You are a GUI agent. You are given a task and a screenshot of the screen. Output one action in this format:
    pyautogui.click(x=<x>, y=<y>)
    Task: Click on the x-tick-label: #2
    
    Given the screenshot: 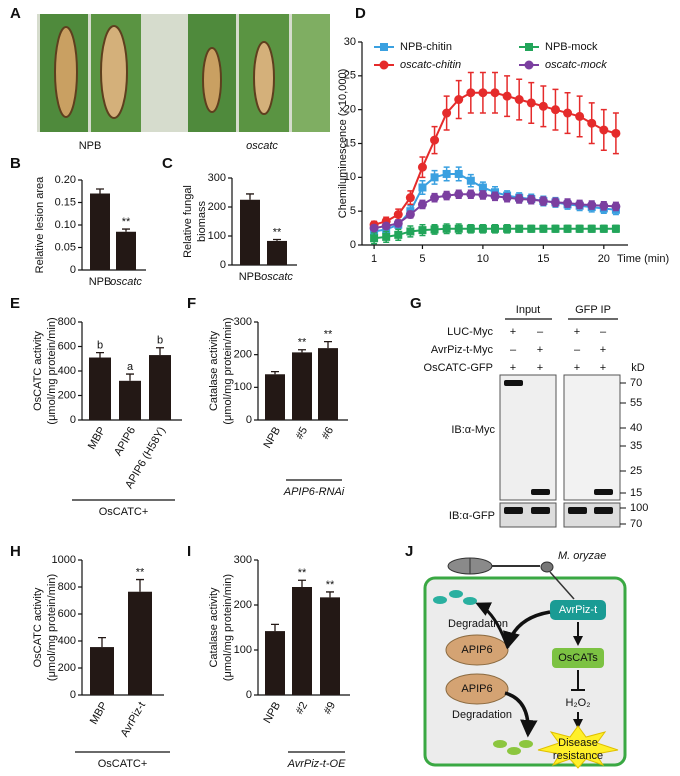 What is the action you would take?
    pyautogui.click(x=302, y=708)
    